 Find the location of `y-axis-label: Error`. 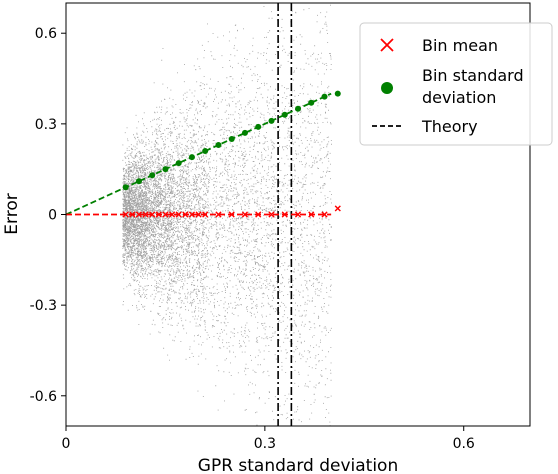

y-axis-label: Error is located at coordinates (12, 213).